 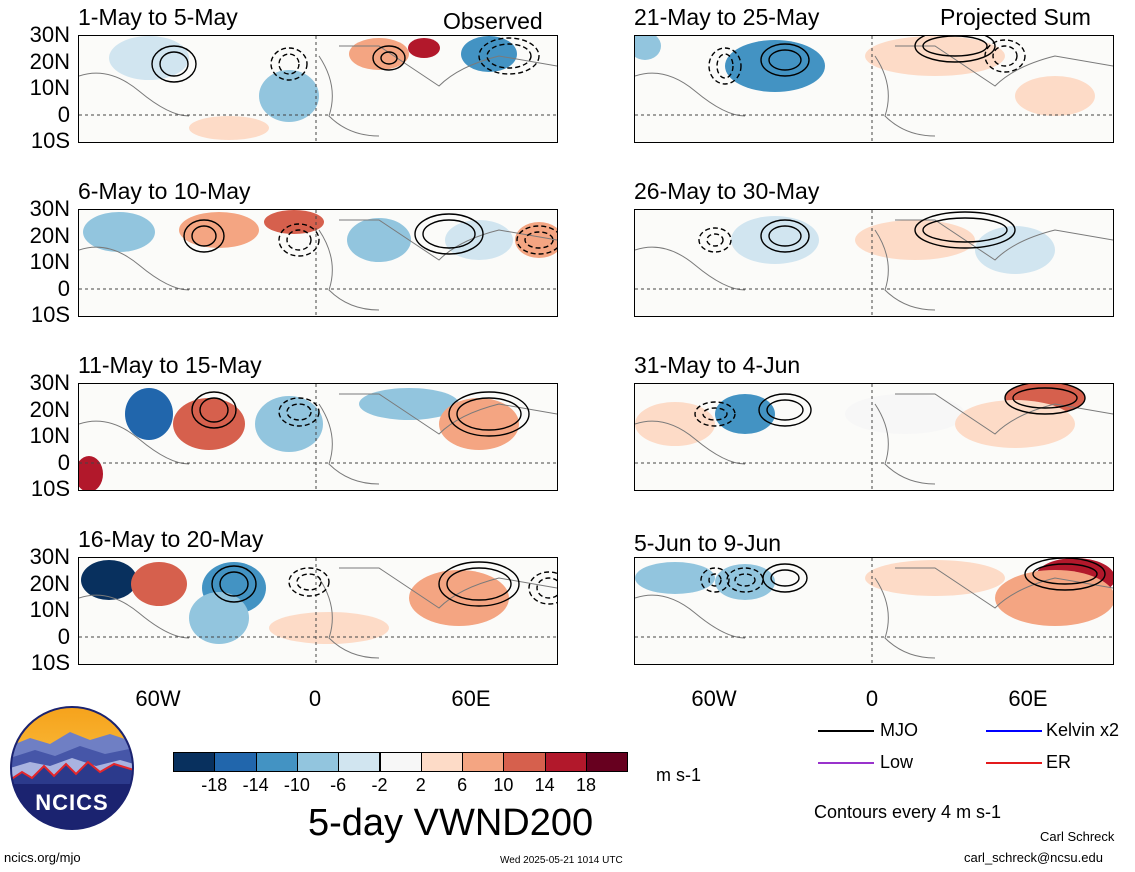 What do you see at coordinates (899, 730) in the screenshot?
I see `legend-label-mjo: MJO` at bounding box center [899, 730].